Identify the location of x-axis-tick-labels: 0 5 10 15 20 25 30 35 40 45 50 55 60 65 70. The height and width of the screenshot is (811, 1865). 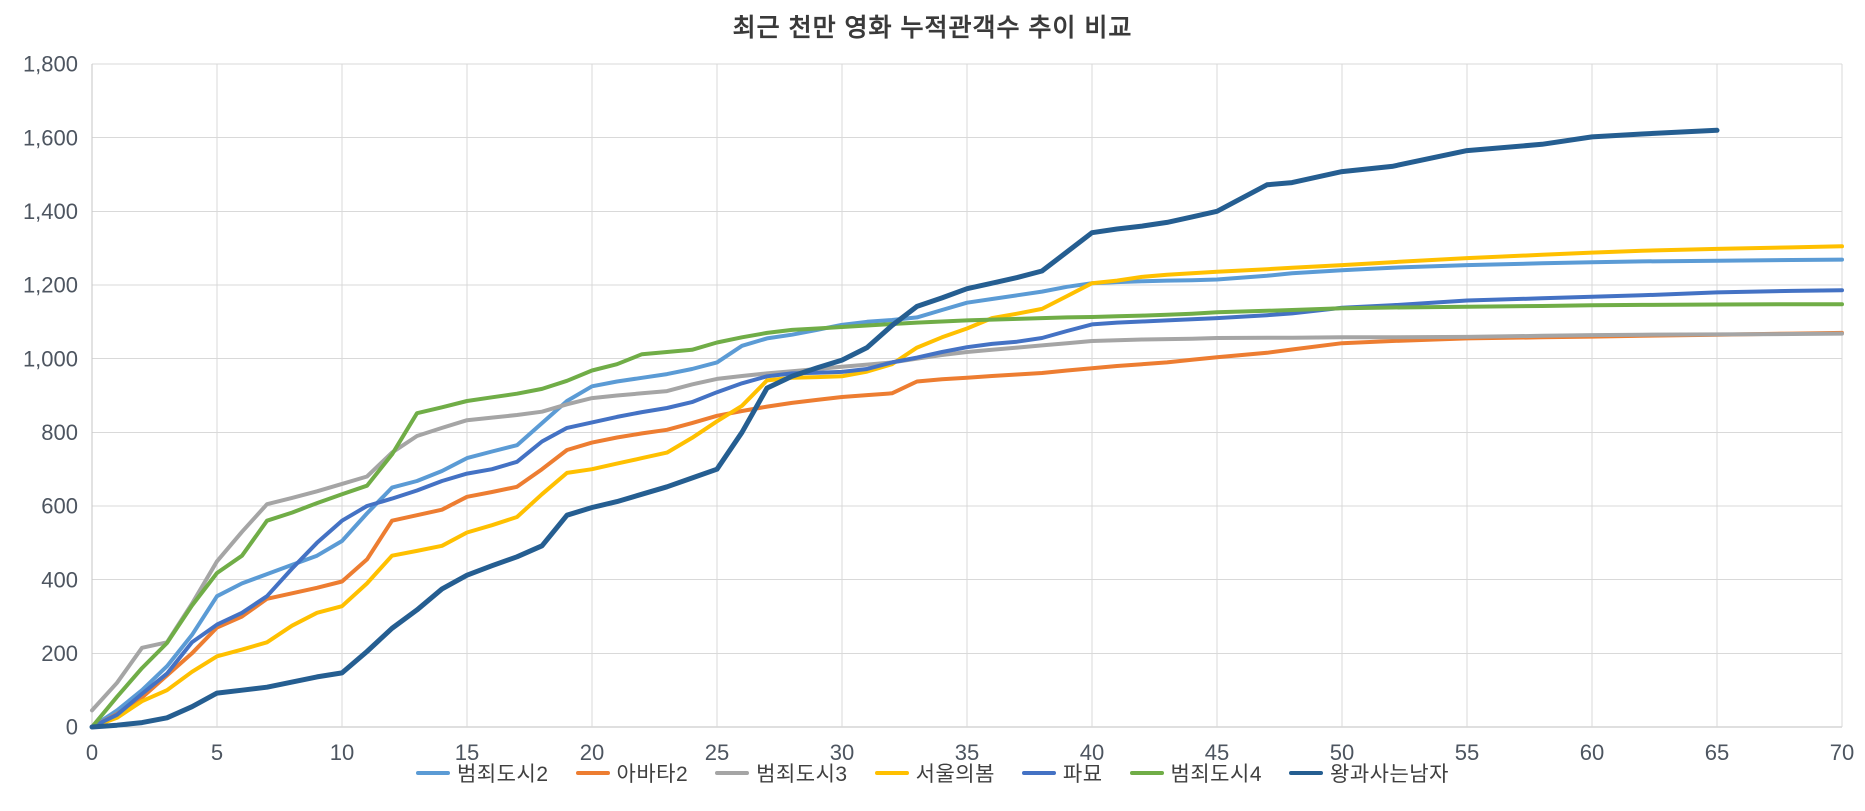
(970, 752).